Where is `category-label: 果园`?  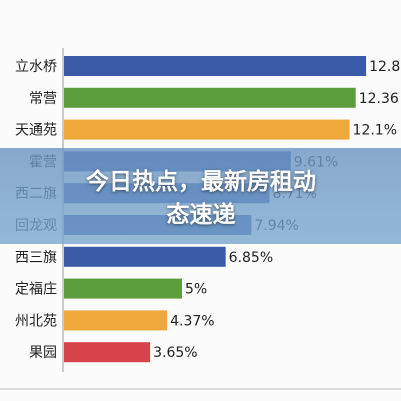
category-label: 果园 is located at coordinates (43, 353).